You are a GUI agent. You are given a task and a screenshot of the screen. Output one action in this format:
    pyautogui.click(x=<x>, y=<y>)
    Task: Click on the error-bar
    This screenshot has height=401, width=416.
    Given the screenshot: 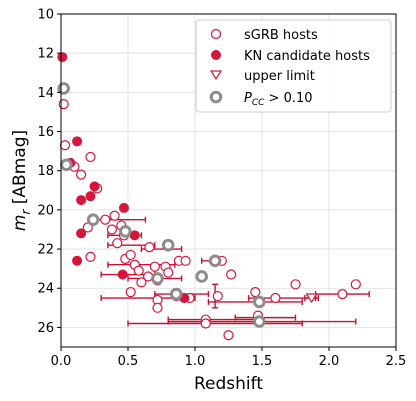 What is the action you would take?
    pyautogui.click(x=265, y=317)
    